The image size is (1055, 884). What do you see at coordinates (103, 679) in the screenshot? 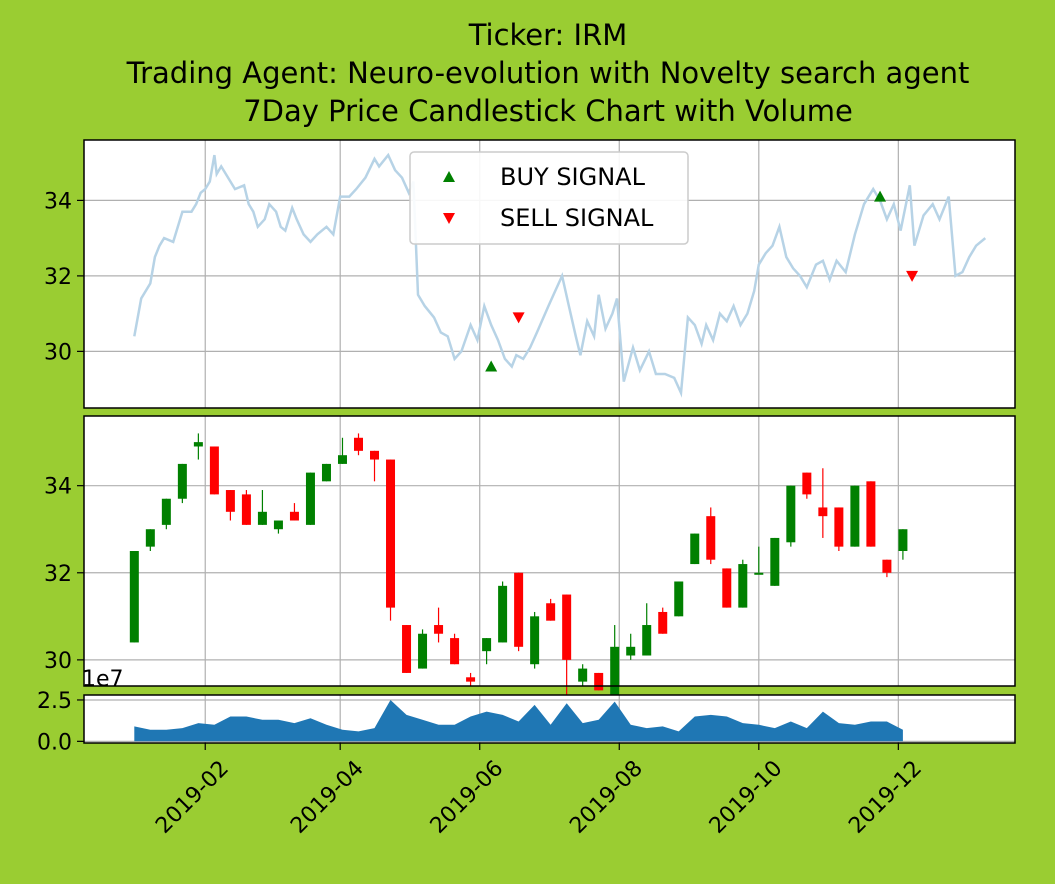
I see `volume-scale-label: 1e7` at bounding box center [103, 679].